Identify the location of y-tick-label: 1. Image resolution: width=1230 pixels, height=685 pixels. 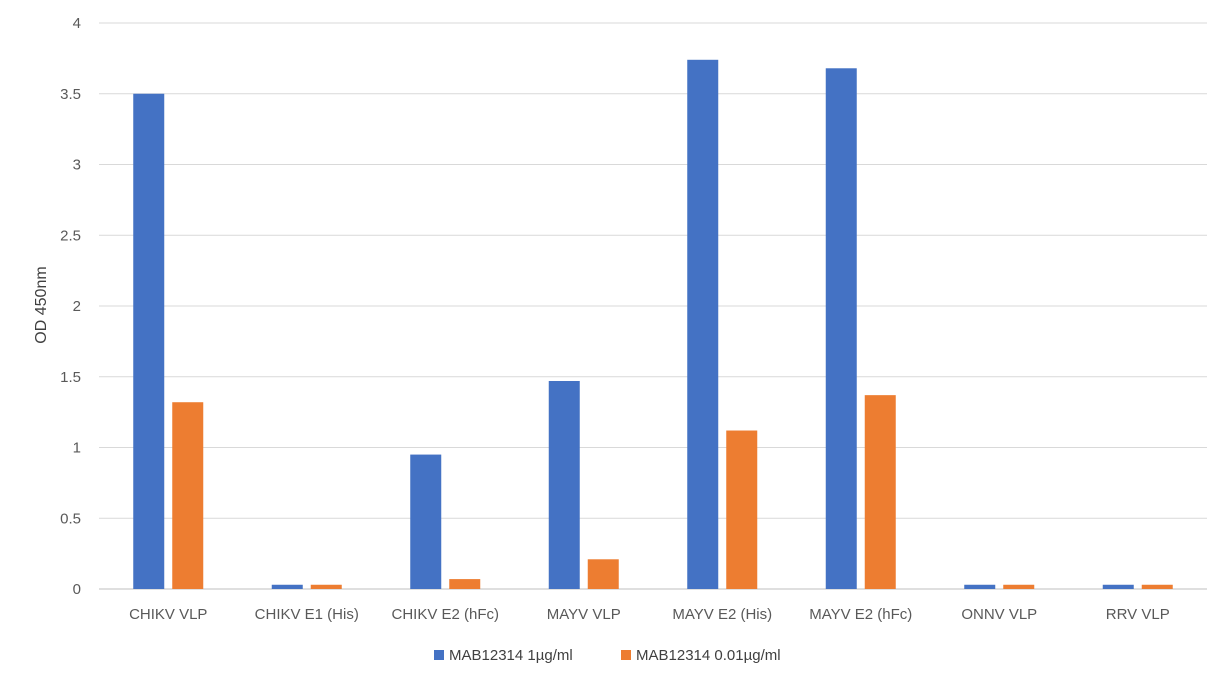
(77, 448).